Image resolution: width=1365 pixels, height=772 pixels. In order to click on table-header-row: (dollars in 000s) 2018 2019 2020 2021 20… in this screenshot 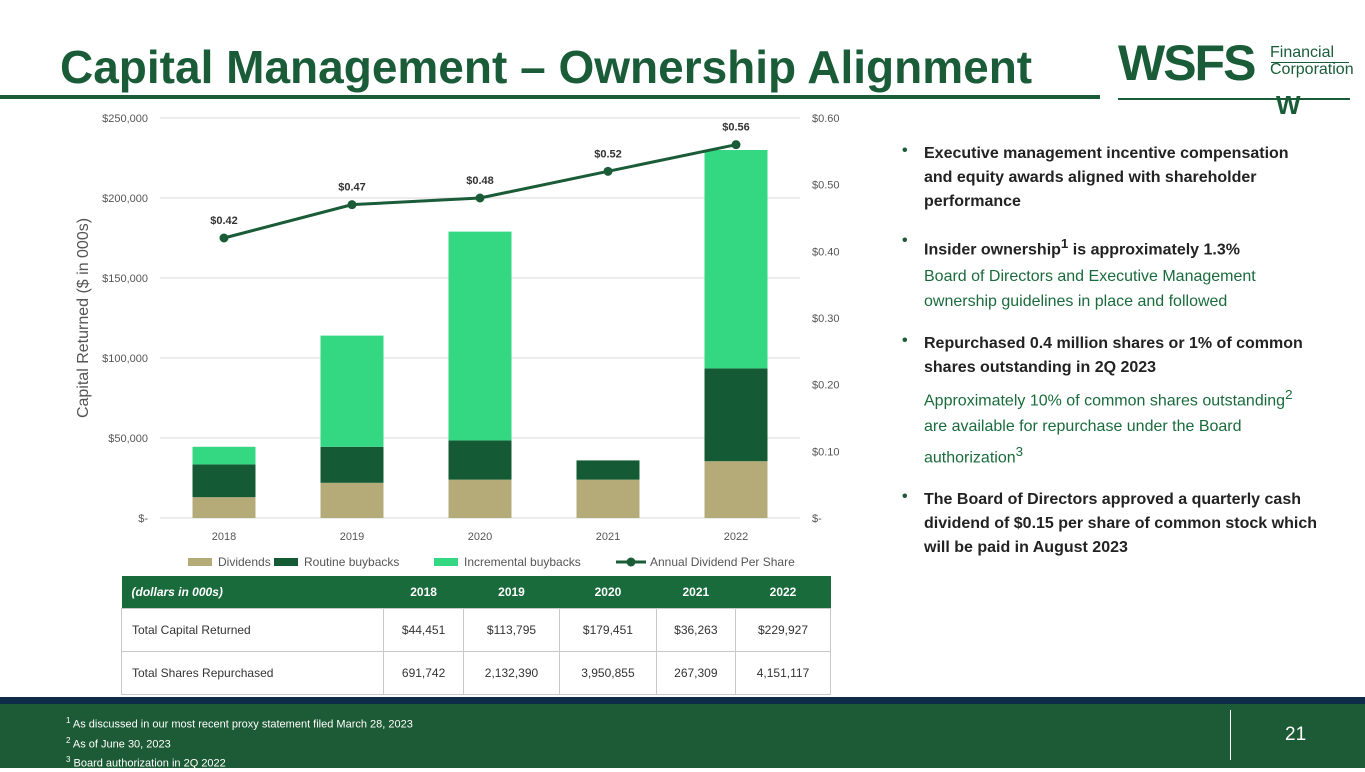, I will do `click(476, 592)`.